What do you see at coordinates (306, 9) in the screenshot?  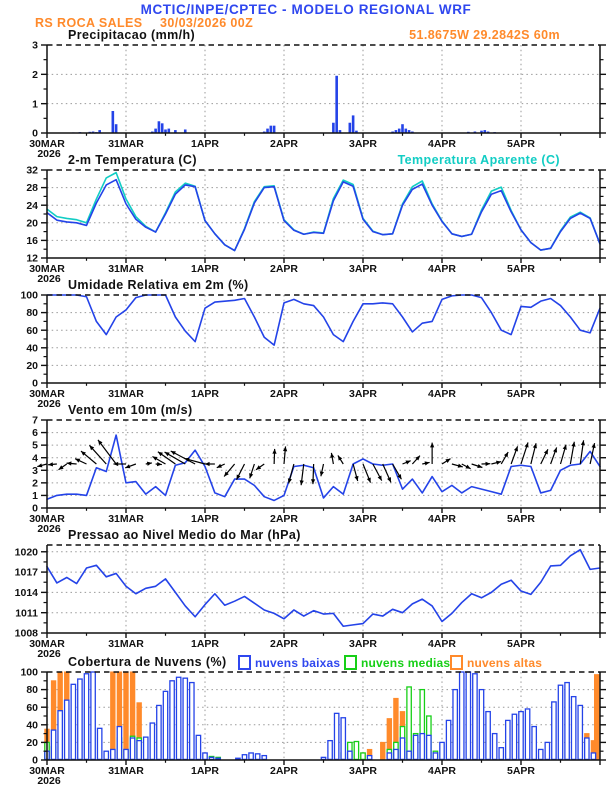 I see `model-header-title: MCTIC/INPE/CPTEC - MODELO REGIONAL WRF` at bounding box center [306, 9].